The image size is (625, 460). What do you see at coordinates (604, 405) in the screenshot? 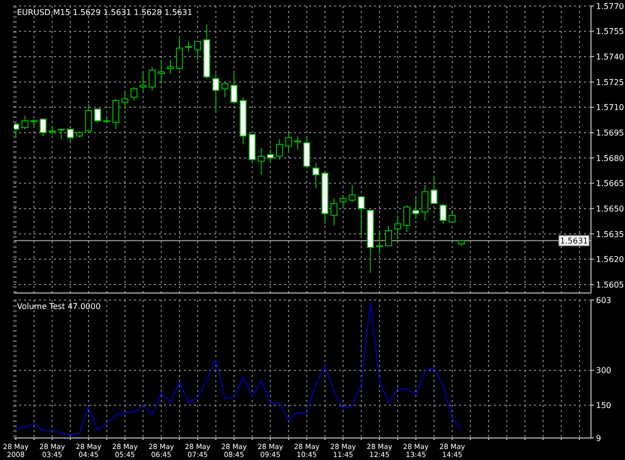
I see `y-tick-label: 150` at bounding box center [604, 405].